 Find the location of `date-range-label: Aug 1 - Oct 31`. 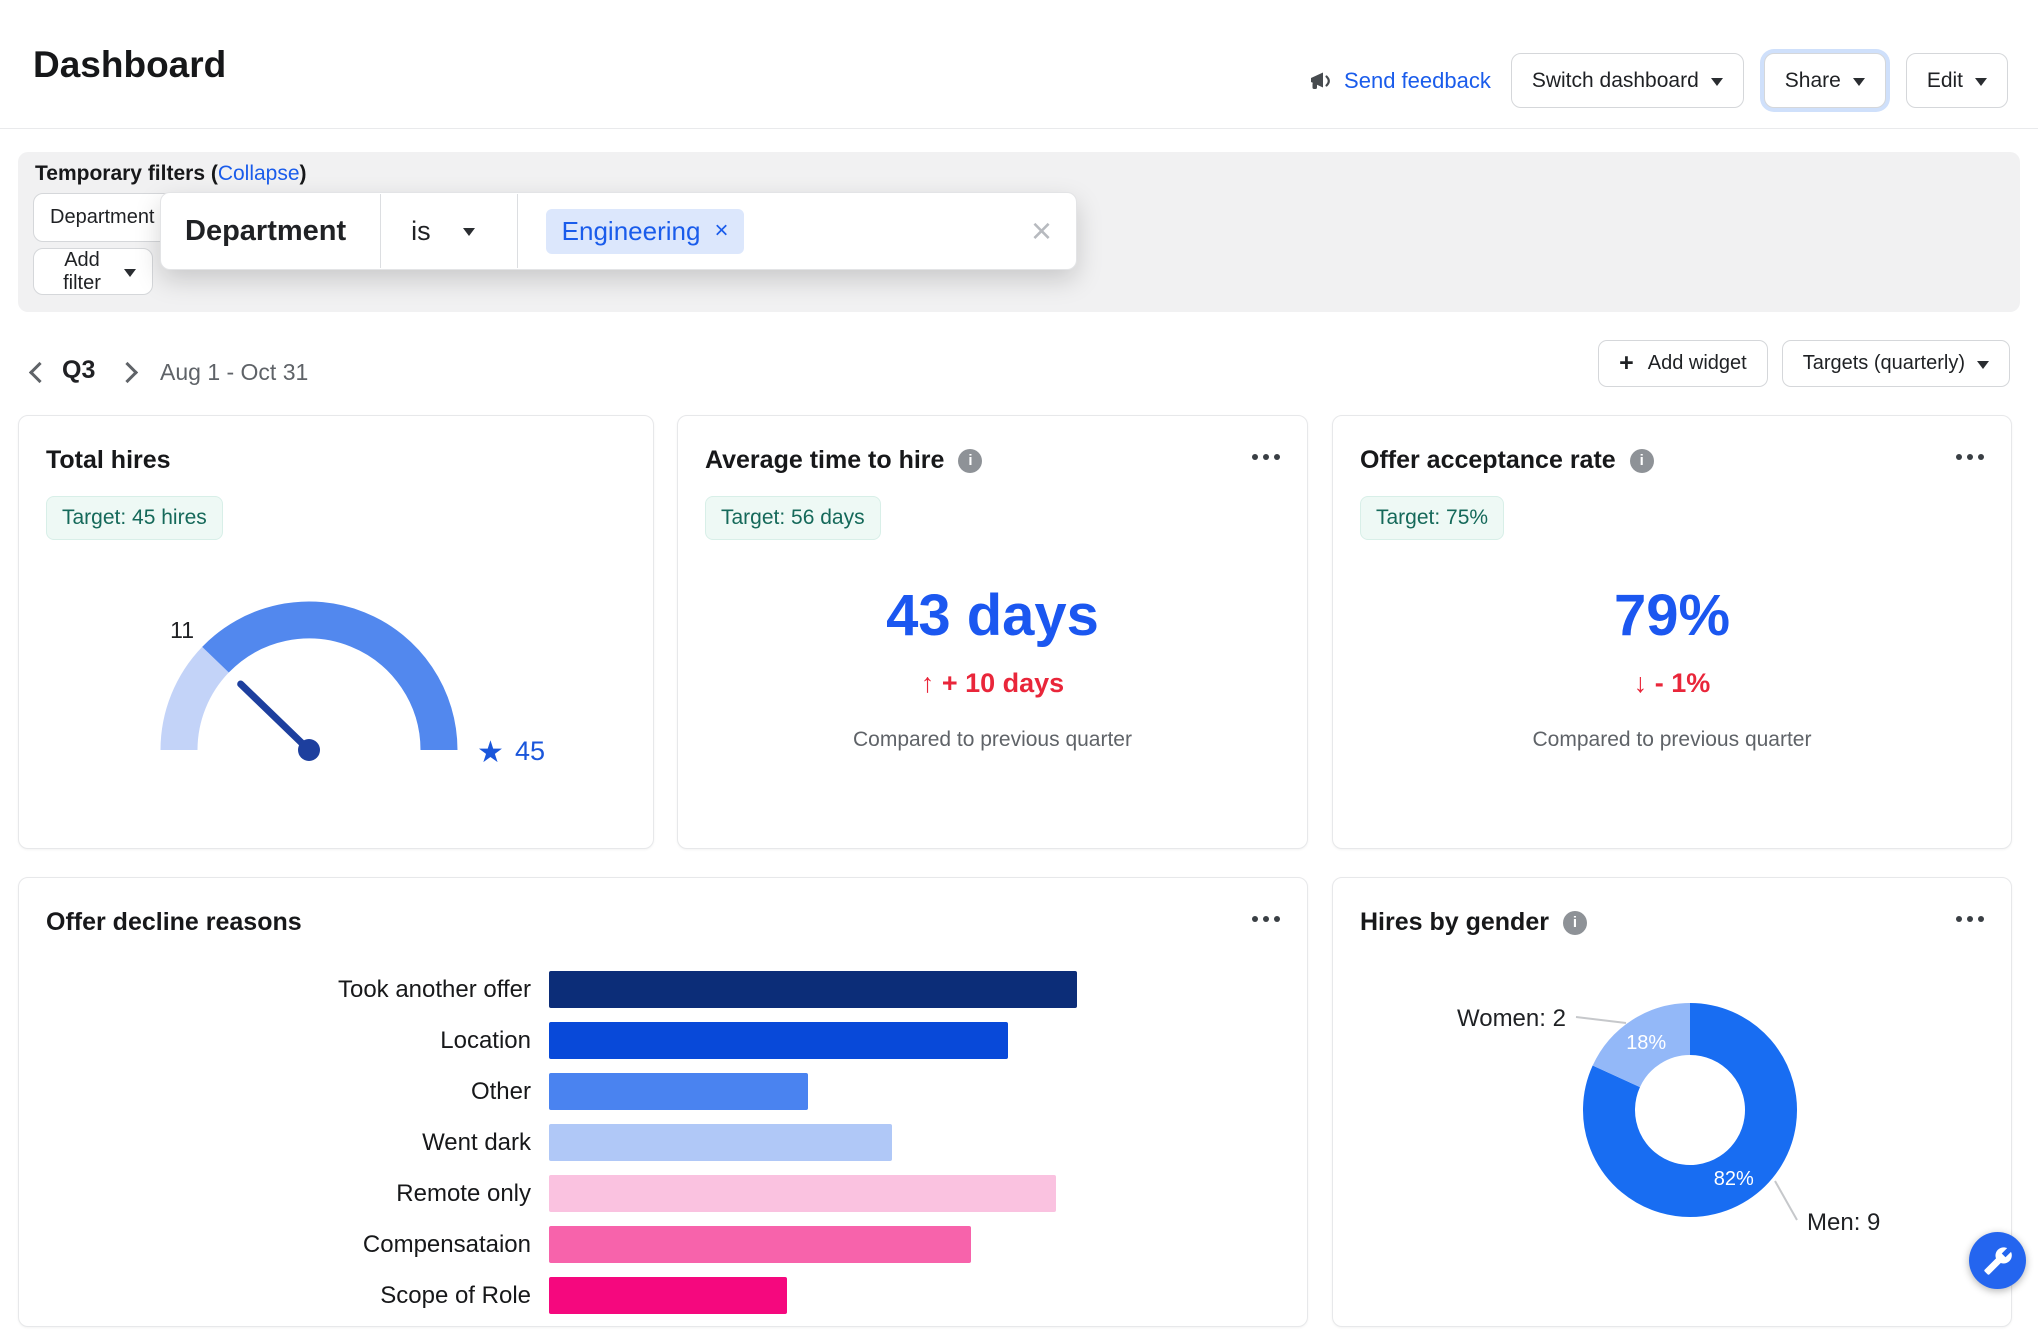

date-range-label: Aug 1 - Oct 31 is located at coordinates (234, 372).